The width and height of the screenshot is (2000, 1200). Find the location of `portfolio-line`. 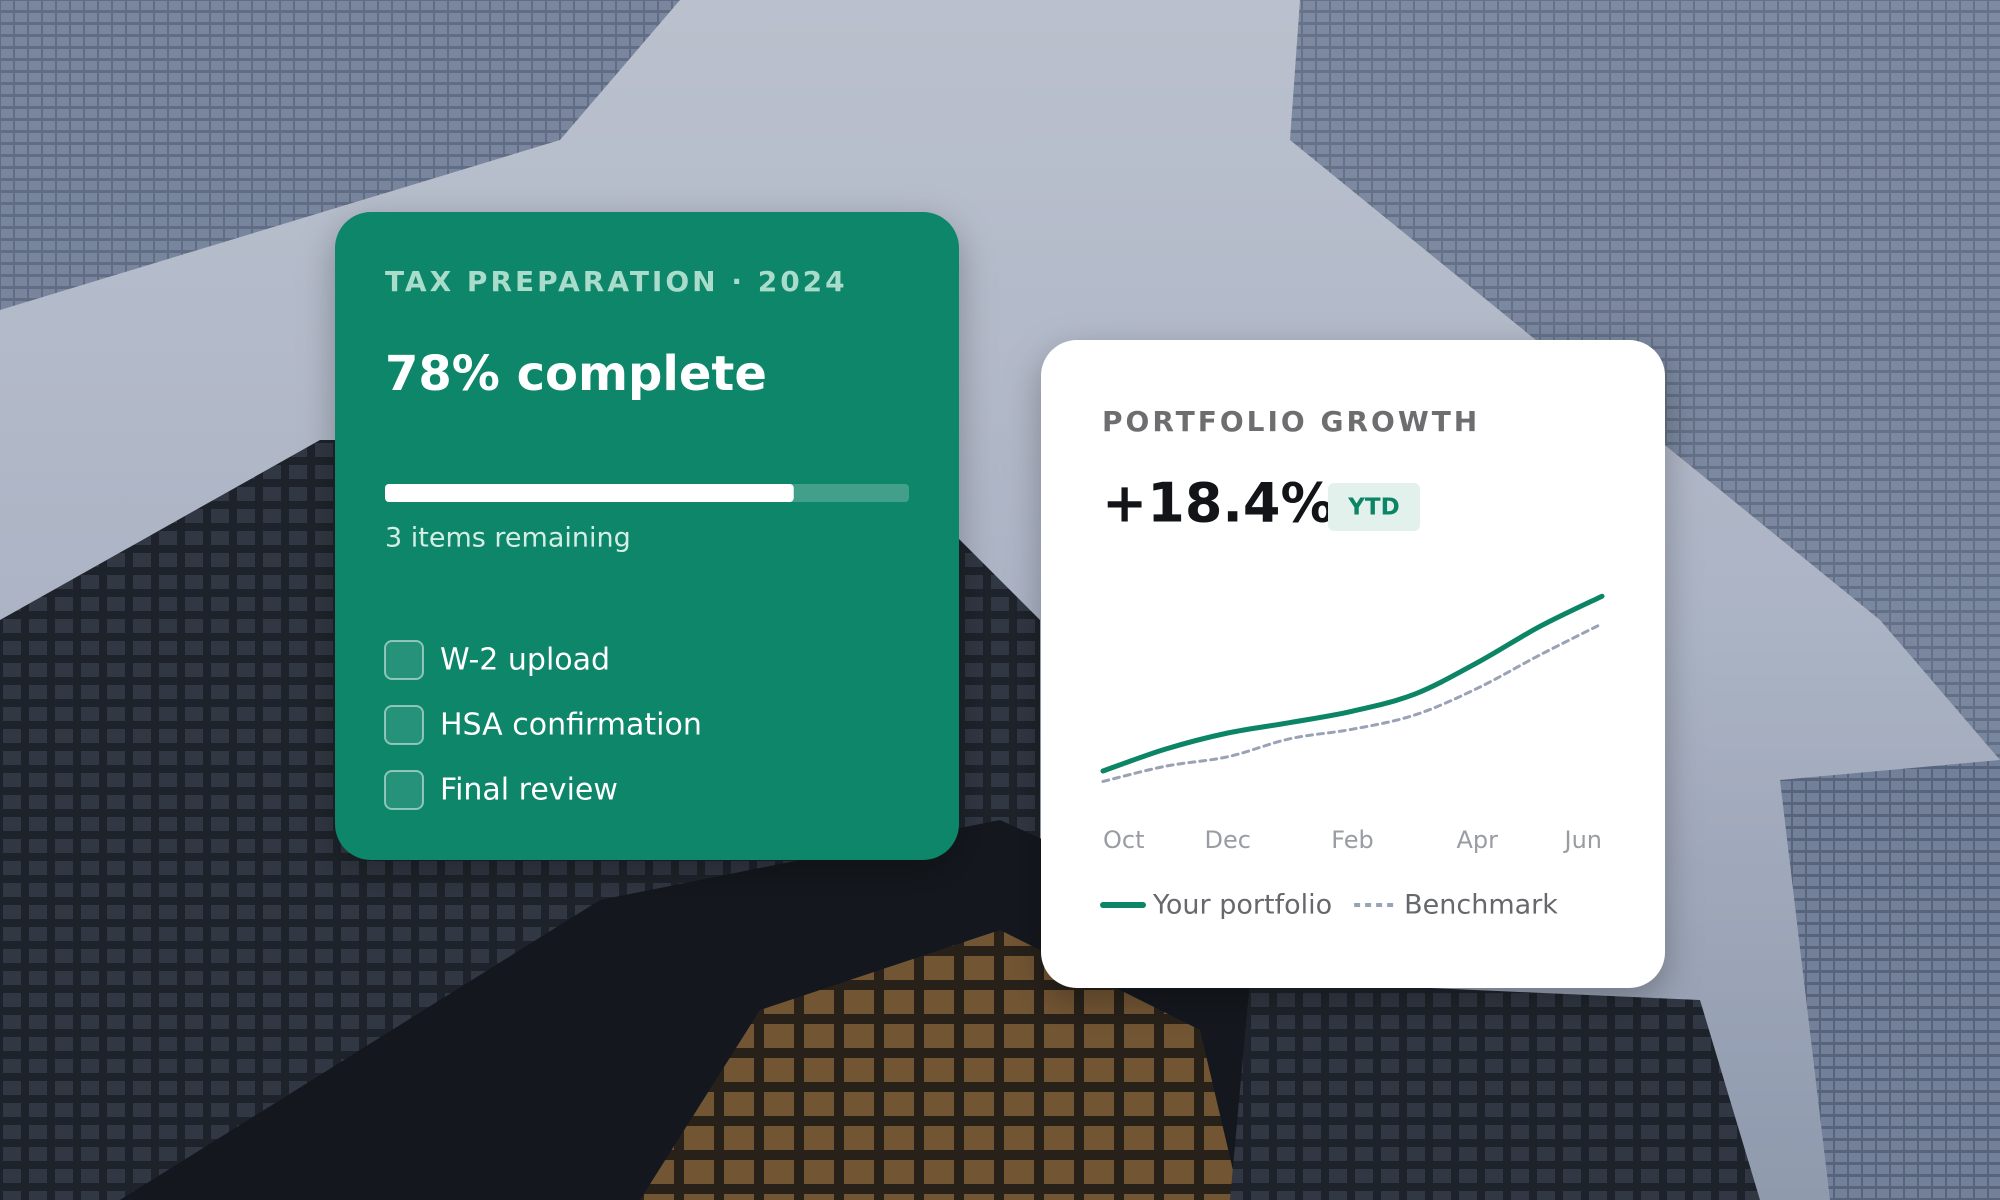

portfolio-line is located at coordinates (1352, 683).